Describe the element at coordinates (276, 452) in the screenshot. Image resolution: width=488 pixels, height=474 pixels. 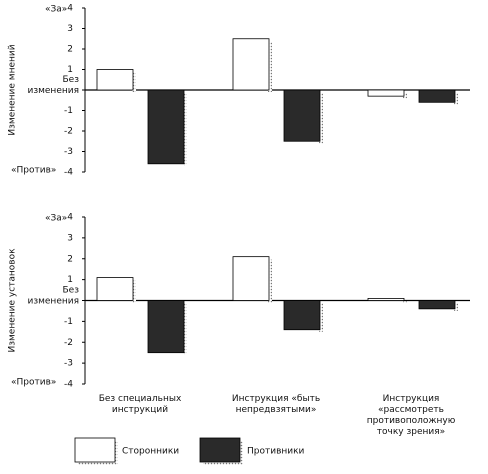
I see `legend-label: Противники` at that location.